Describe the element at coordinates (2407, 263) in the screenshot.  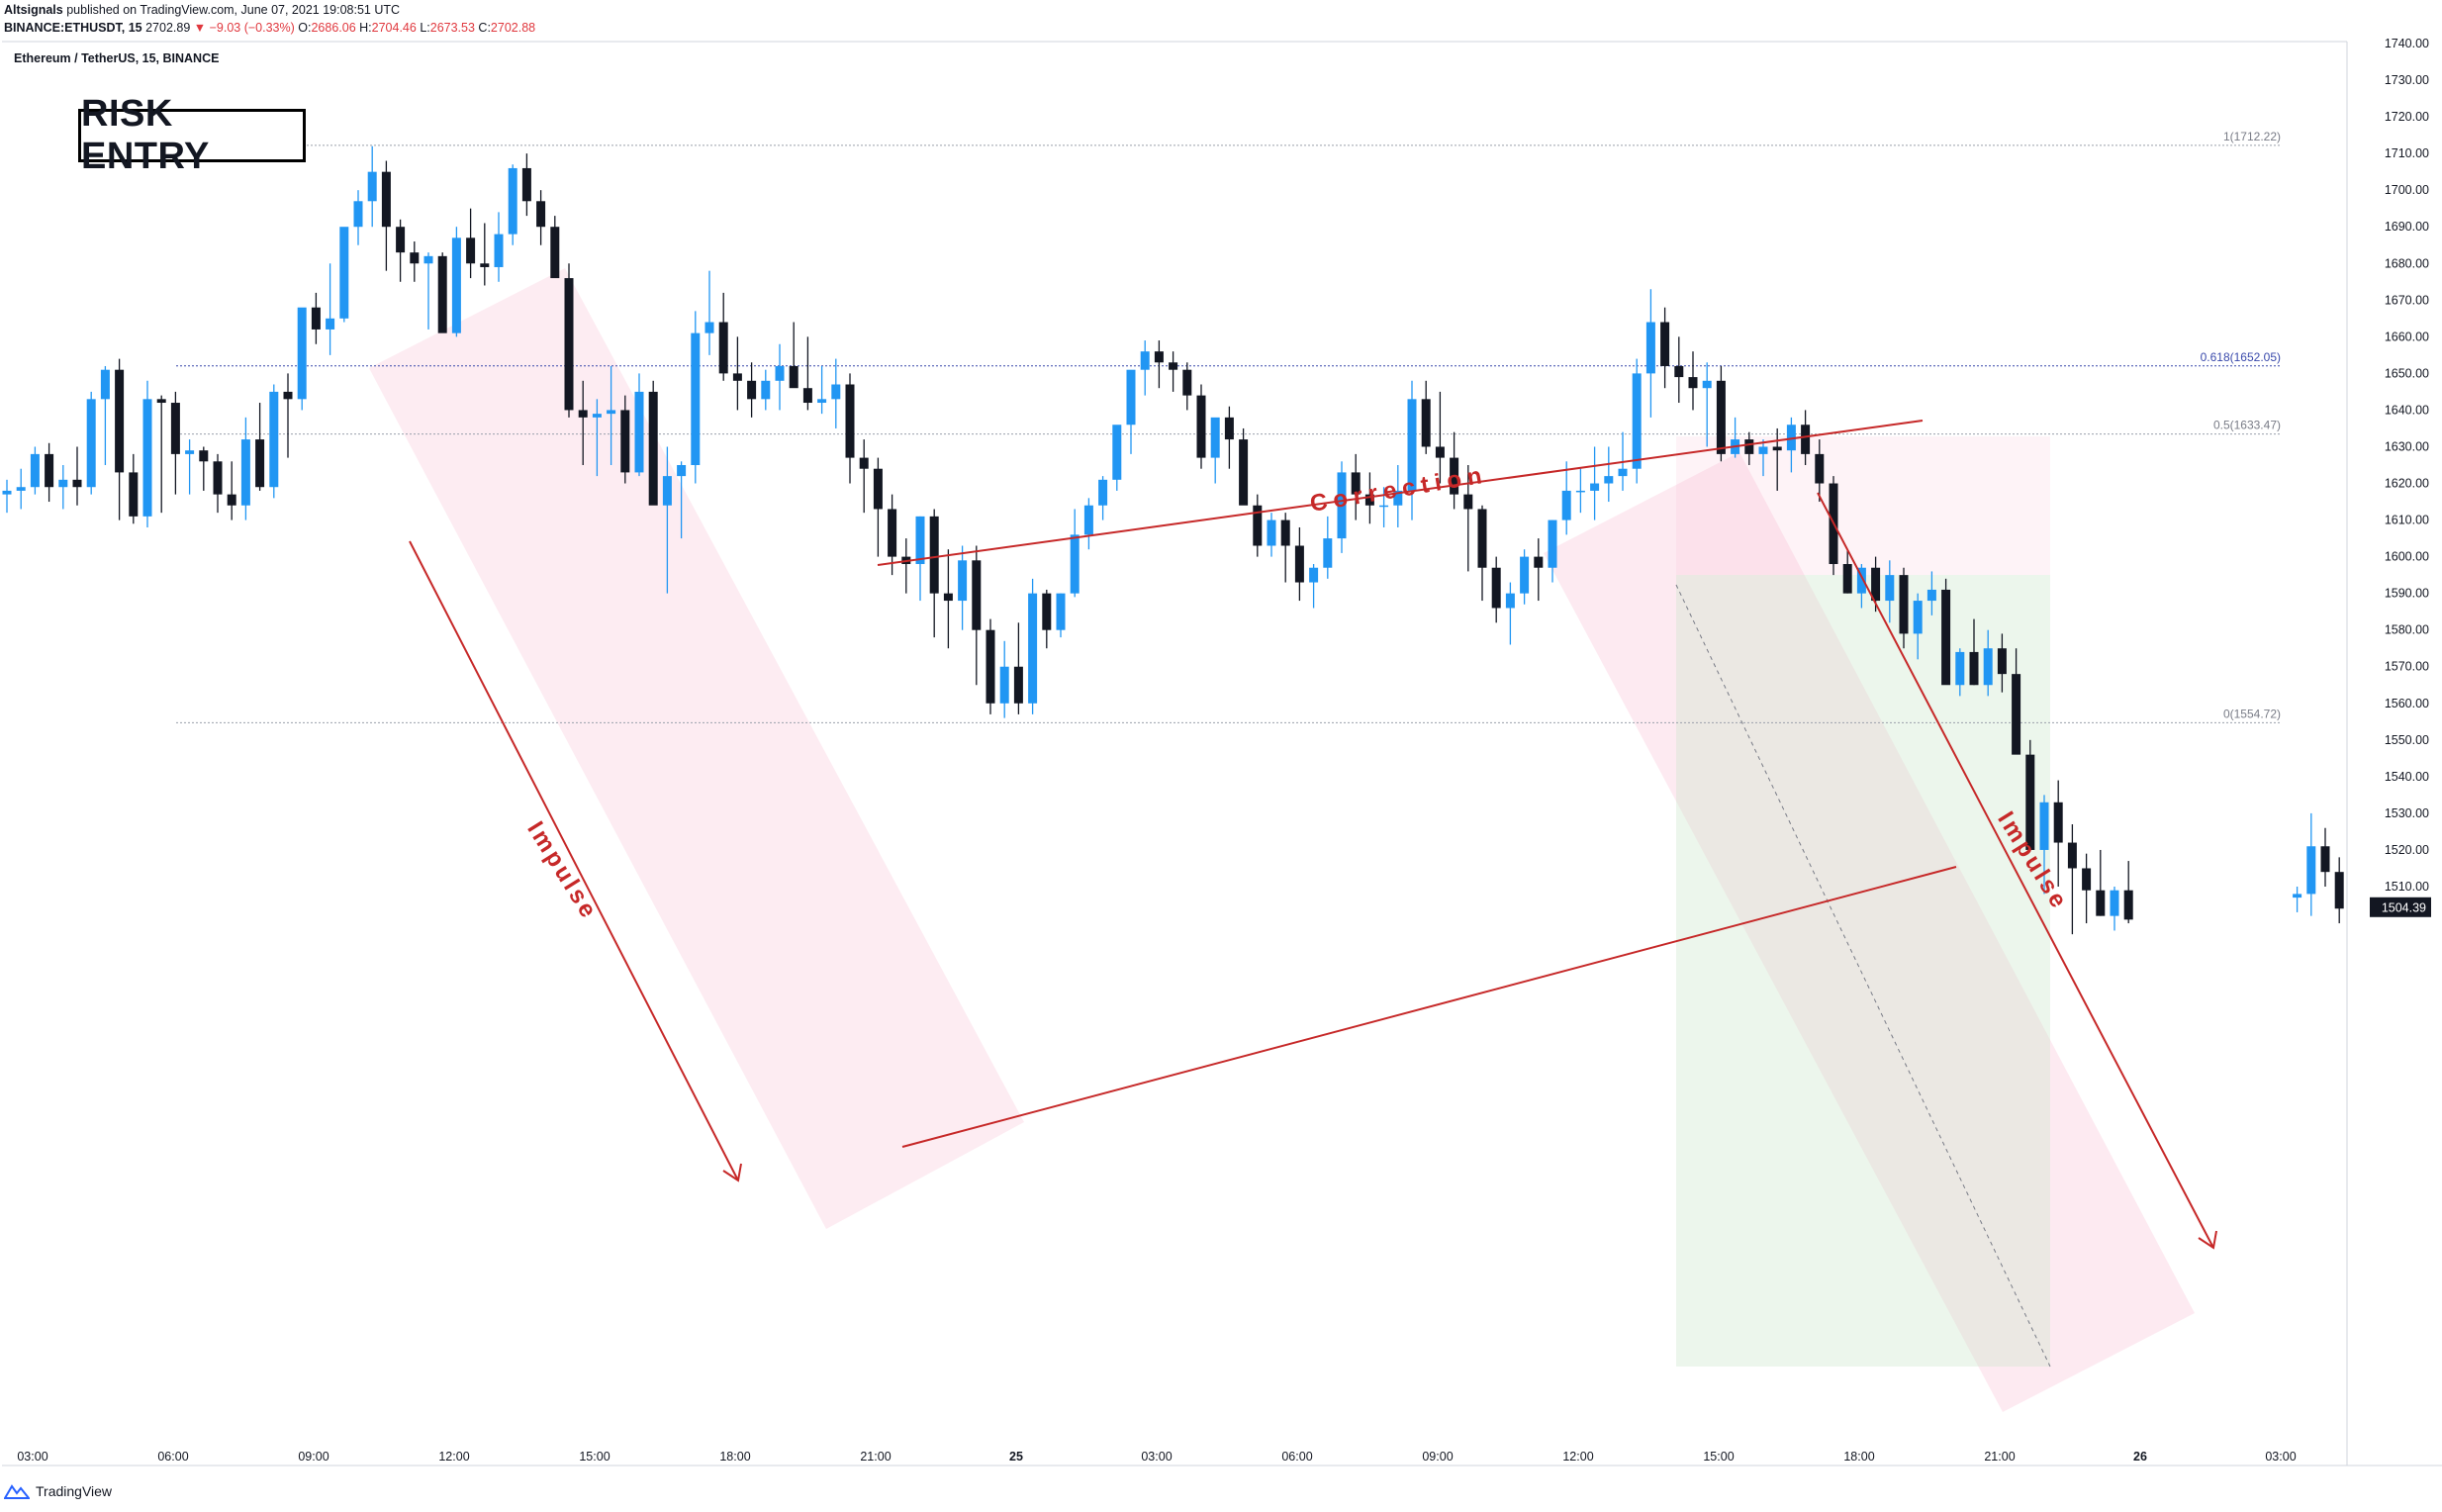
I see `price-tick-label: 1680.00` at that location.